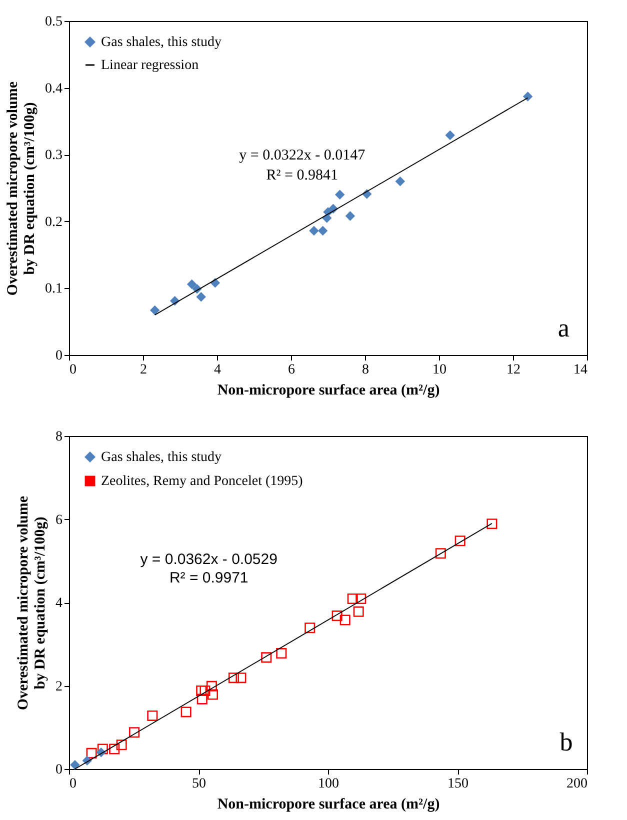 The image size is (627, 820). Describe the element at coordinates (59, 603) in the screenshot. I see `y-tick-label: 4` at that location.